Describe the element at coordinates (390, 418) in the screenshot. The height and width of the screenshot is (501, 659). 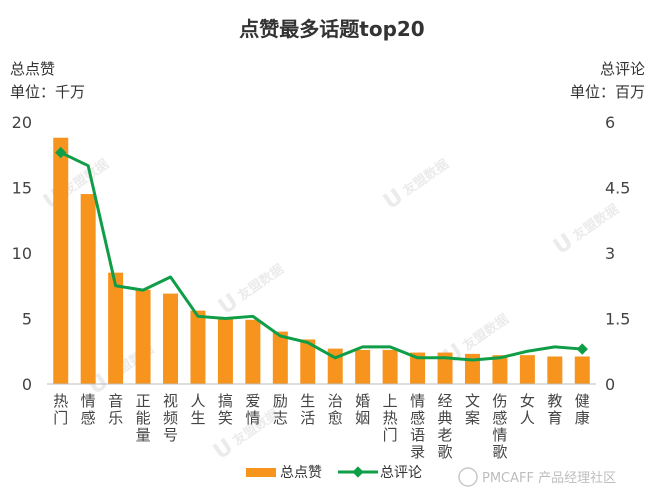
I see `x-tick-label: 上热门` at that location.